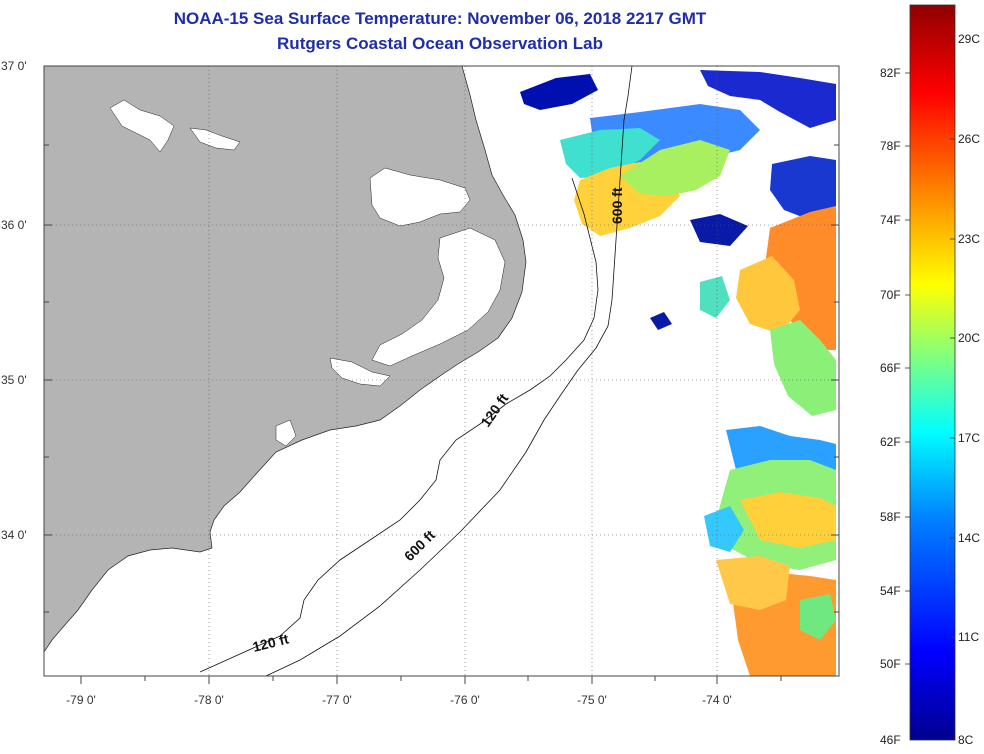  What do you see at coordinates (81, 700) in the screenshot?
I see `lon-label-79: -79 0'` at bounding box center [81, 700].